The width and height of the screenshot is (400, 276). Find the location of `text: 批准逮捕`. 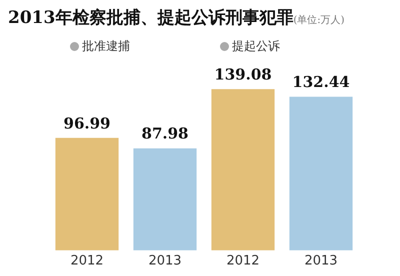

text: 批准逮捕 is located at coordinates (106, 46).